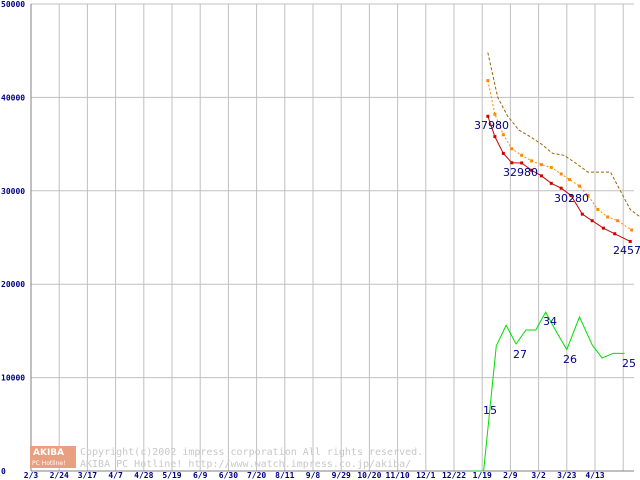  I want to click on x-tick-label: 7/20, so click(256, 475).